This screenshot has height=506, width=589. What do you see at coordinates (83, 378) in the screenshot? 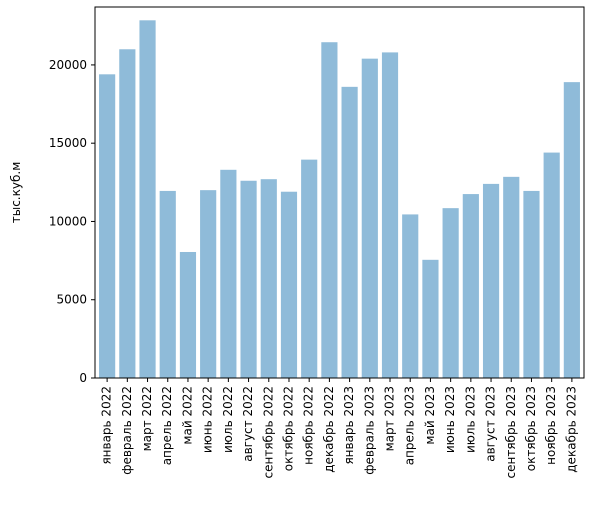
I see `y-tick-label: 0` at bounding box center [83, 378].